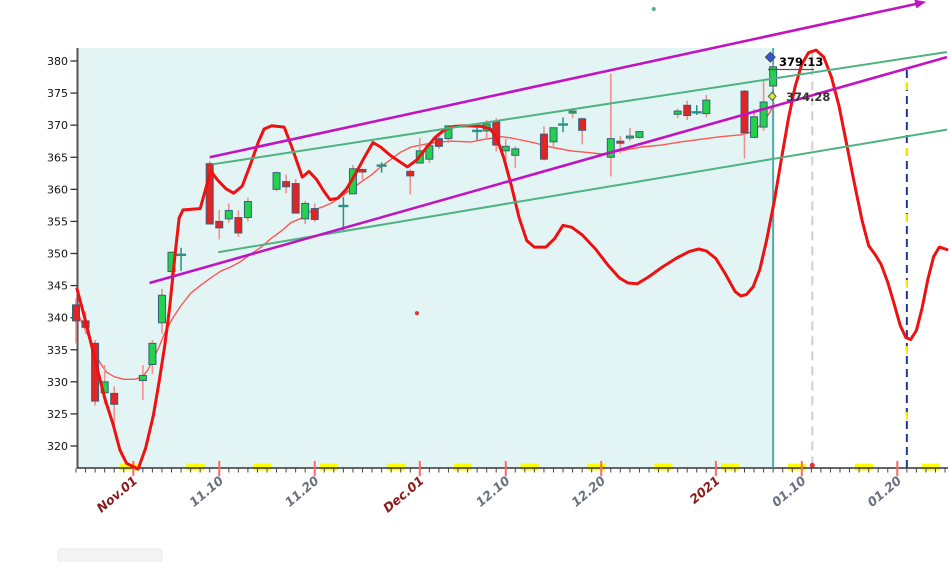  What do you see at coordinates (57, 446) in the screenshot?
I see `price-tick-label: 320` at bounding box center [57, 446].